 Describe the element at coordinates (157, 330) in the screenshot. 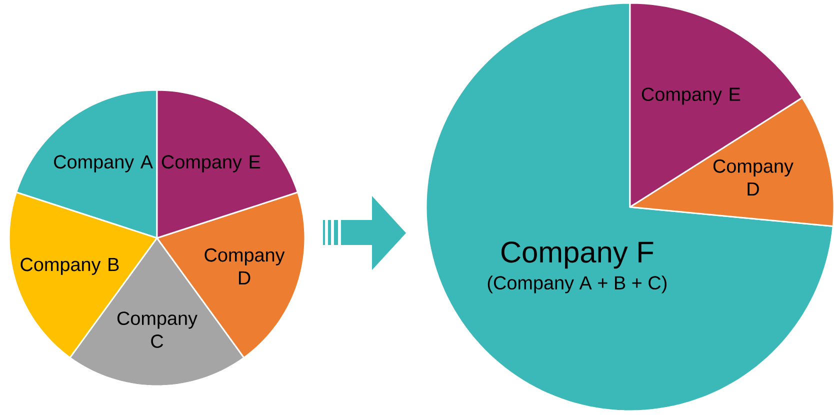

I see `slice-label: Company C` at that location.